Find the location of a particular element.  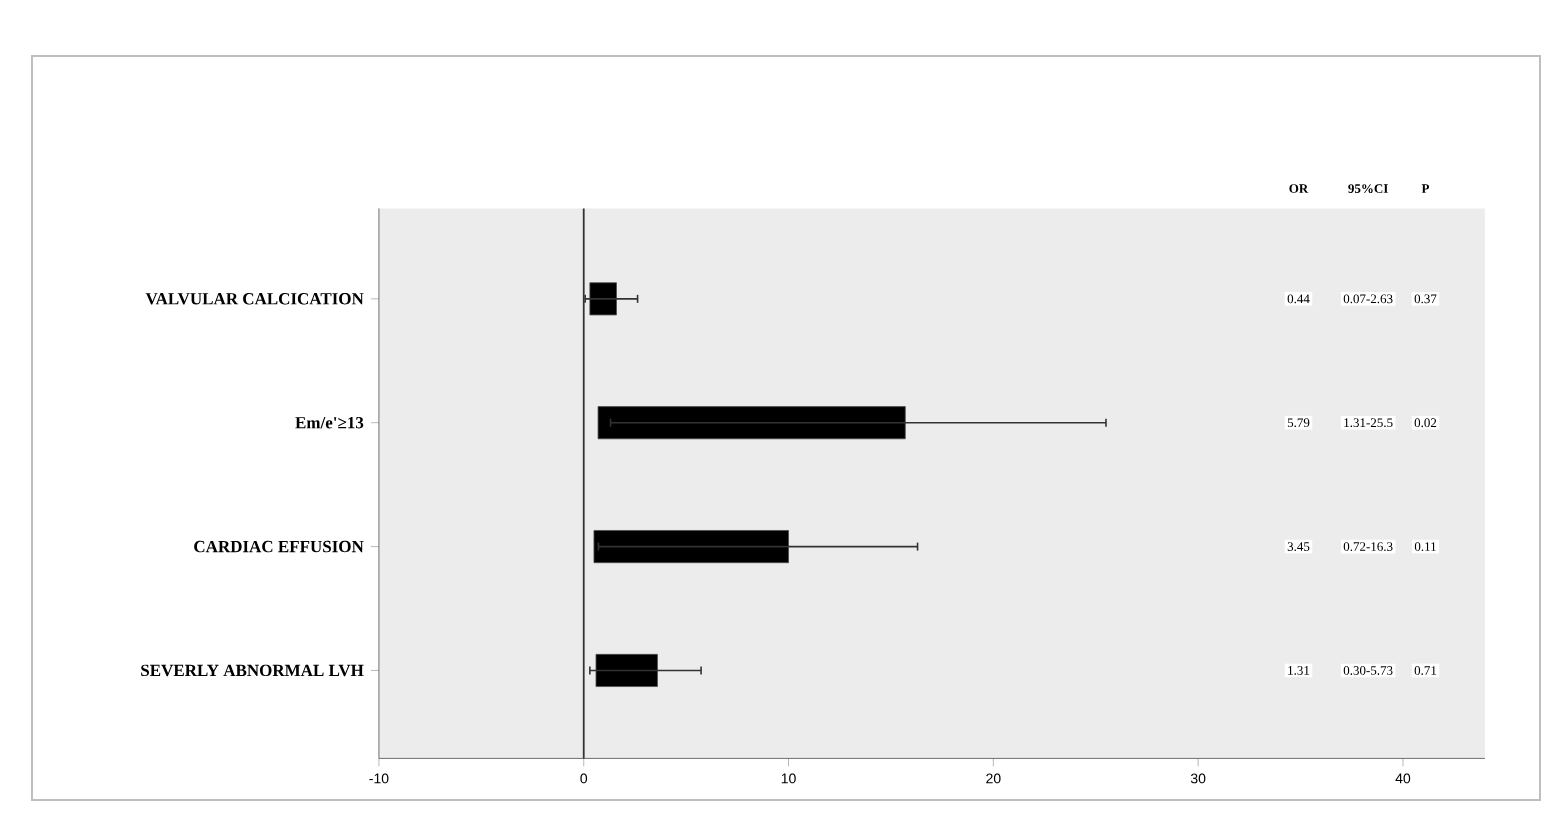

y-tick-label: Em/e'≥13 is located at coordinates (329, 423).